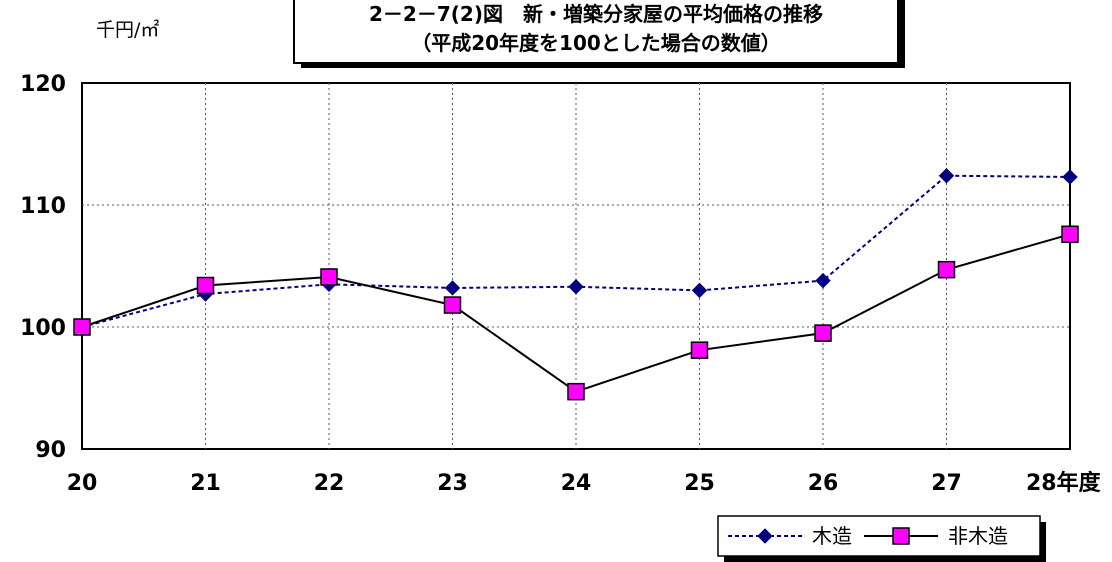 This screenshot has width=1112, height=562. I want to click on chart-title-line2: （平成20年度を100とした場合の数値）, so click(596, 43).